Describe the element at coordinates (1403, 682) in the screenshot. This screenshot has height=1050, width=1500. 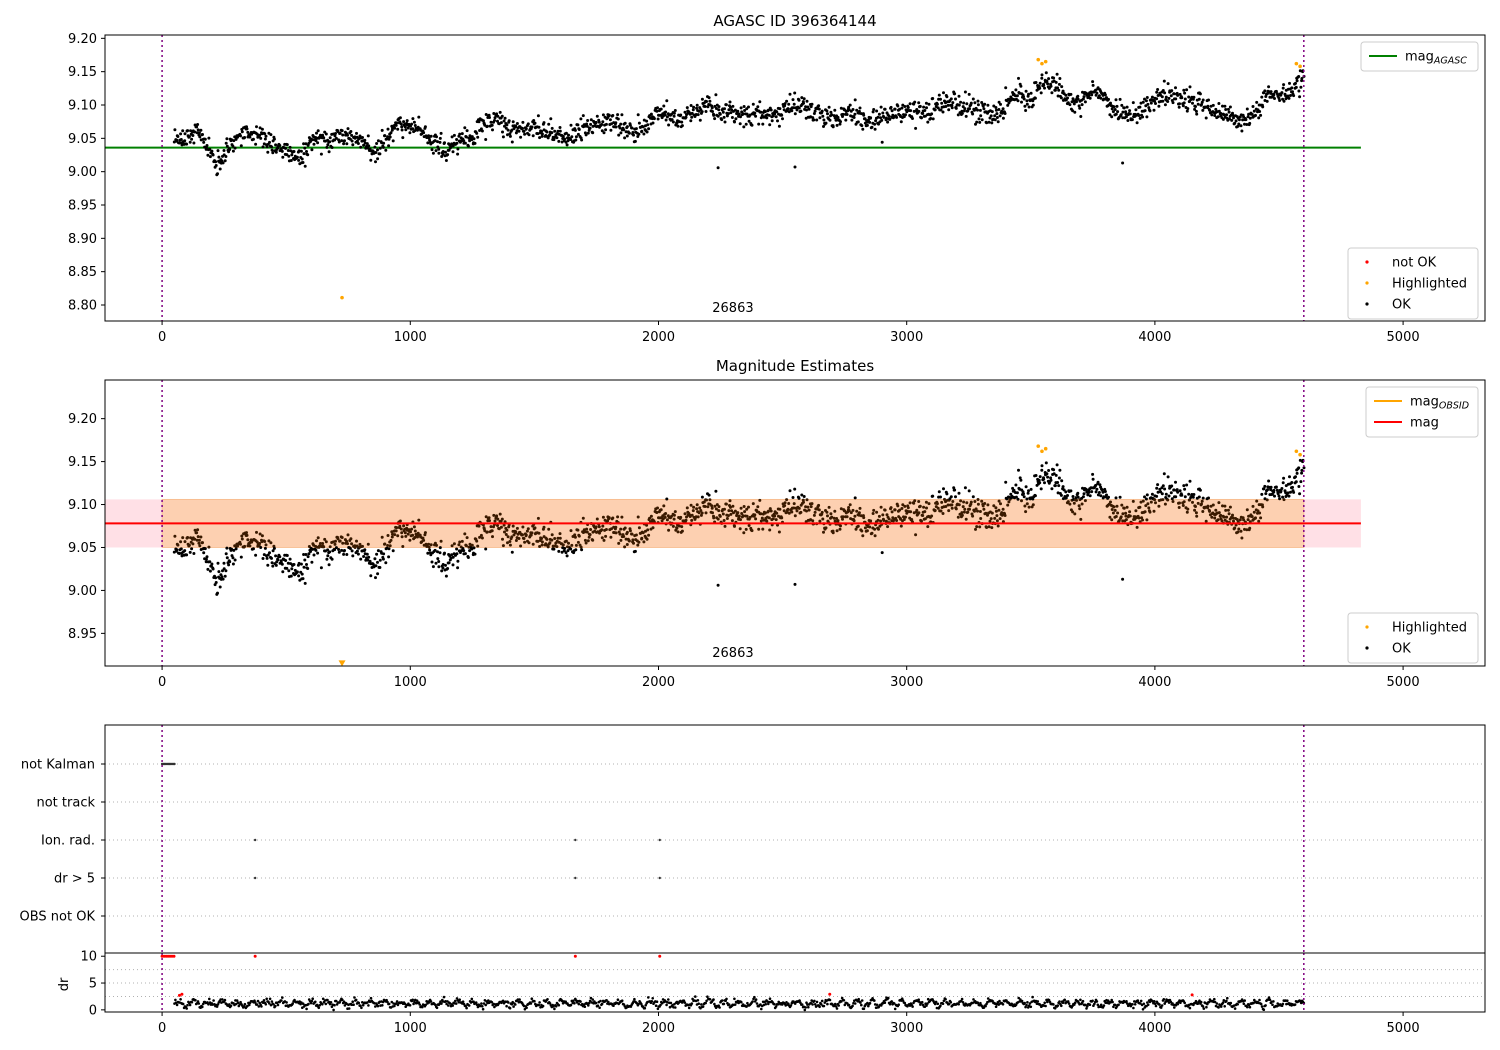
I see `x-tick-label: 5000` at that location.